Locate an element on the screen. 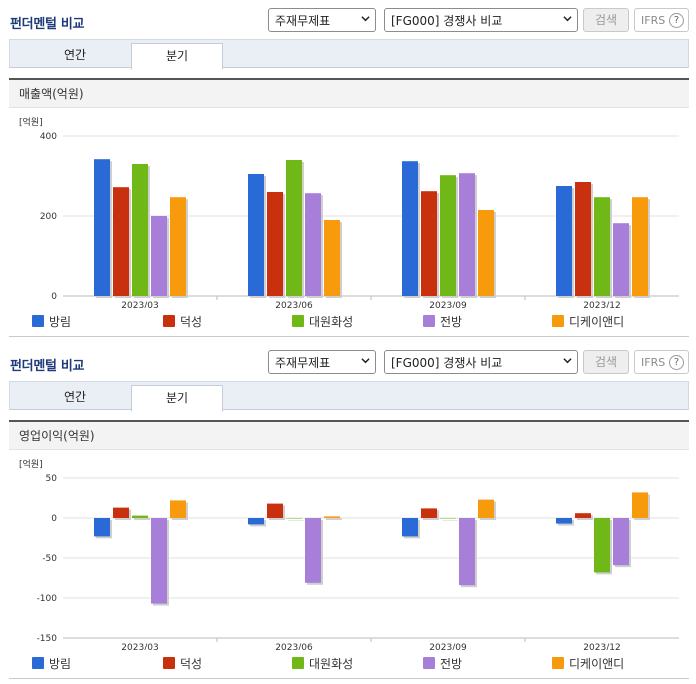 Image resolution: width=696 pixels, height=684 pixels. y-tick-label: -50 is located at coordinates (49, 559).